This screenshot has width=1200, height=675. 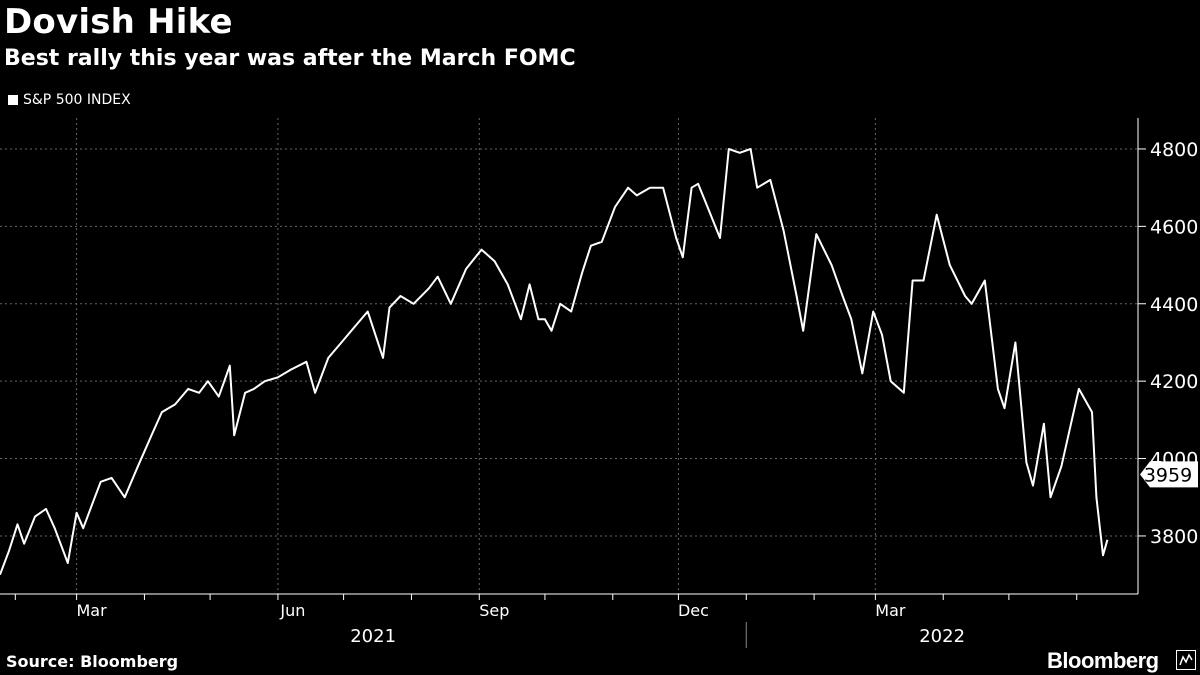 What do you see at coordinates (1174, 305) in the screenshot?
I see `y-tick-label: 4400` at bounding box center [1174, 305].